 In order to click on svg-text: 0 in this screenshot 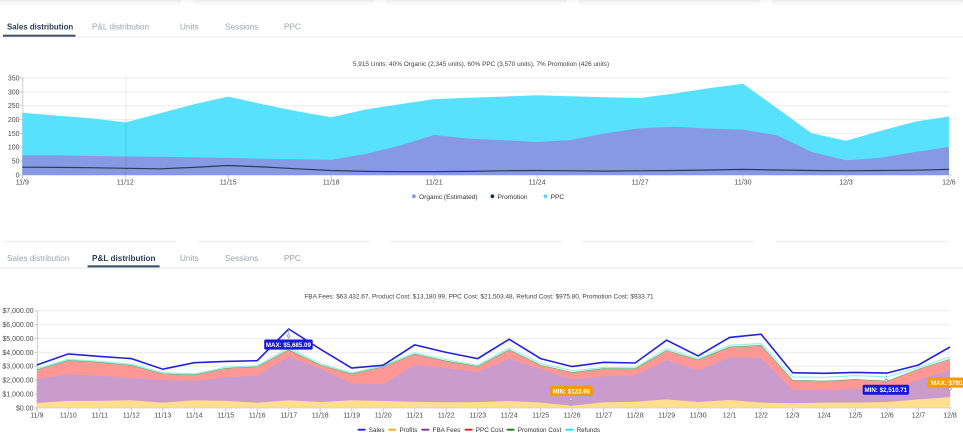, I will do `click(18, 175)`.